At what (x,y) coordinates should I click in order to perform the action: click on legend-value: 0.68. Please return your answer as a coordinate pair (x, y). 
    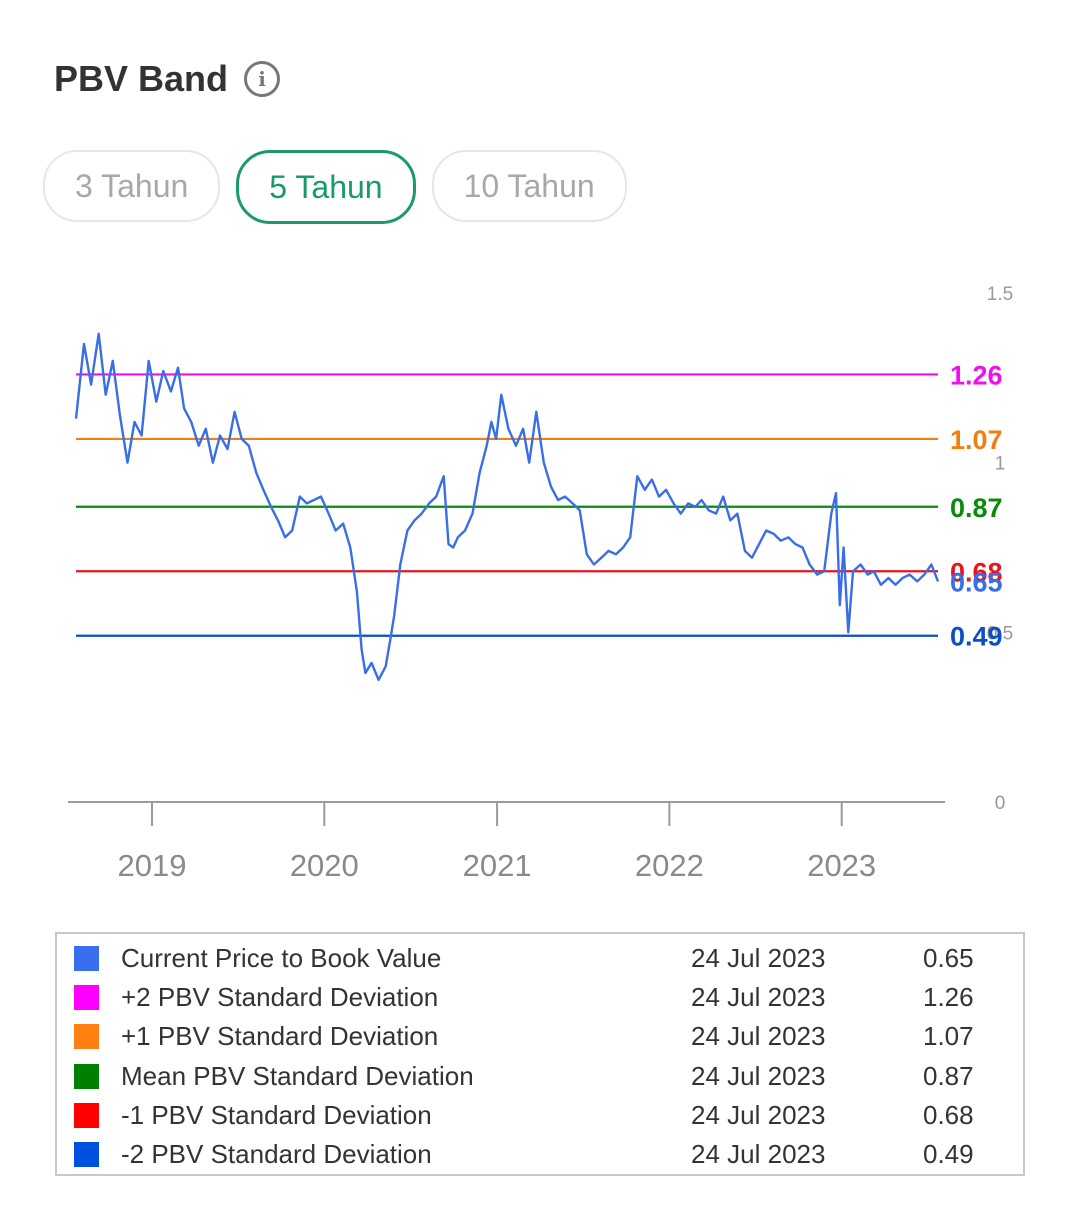
    Looking at the image, I should click on (948, 1114).